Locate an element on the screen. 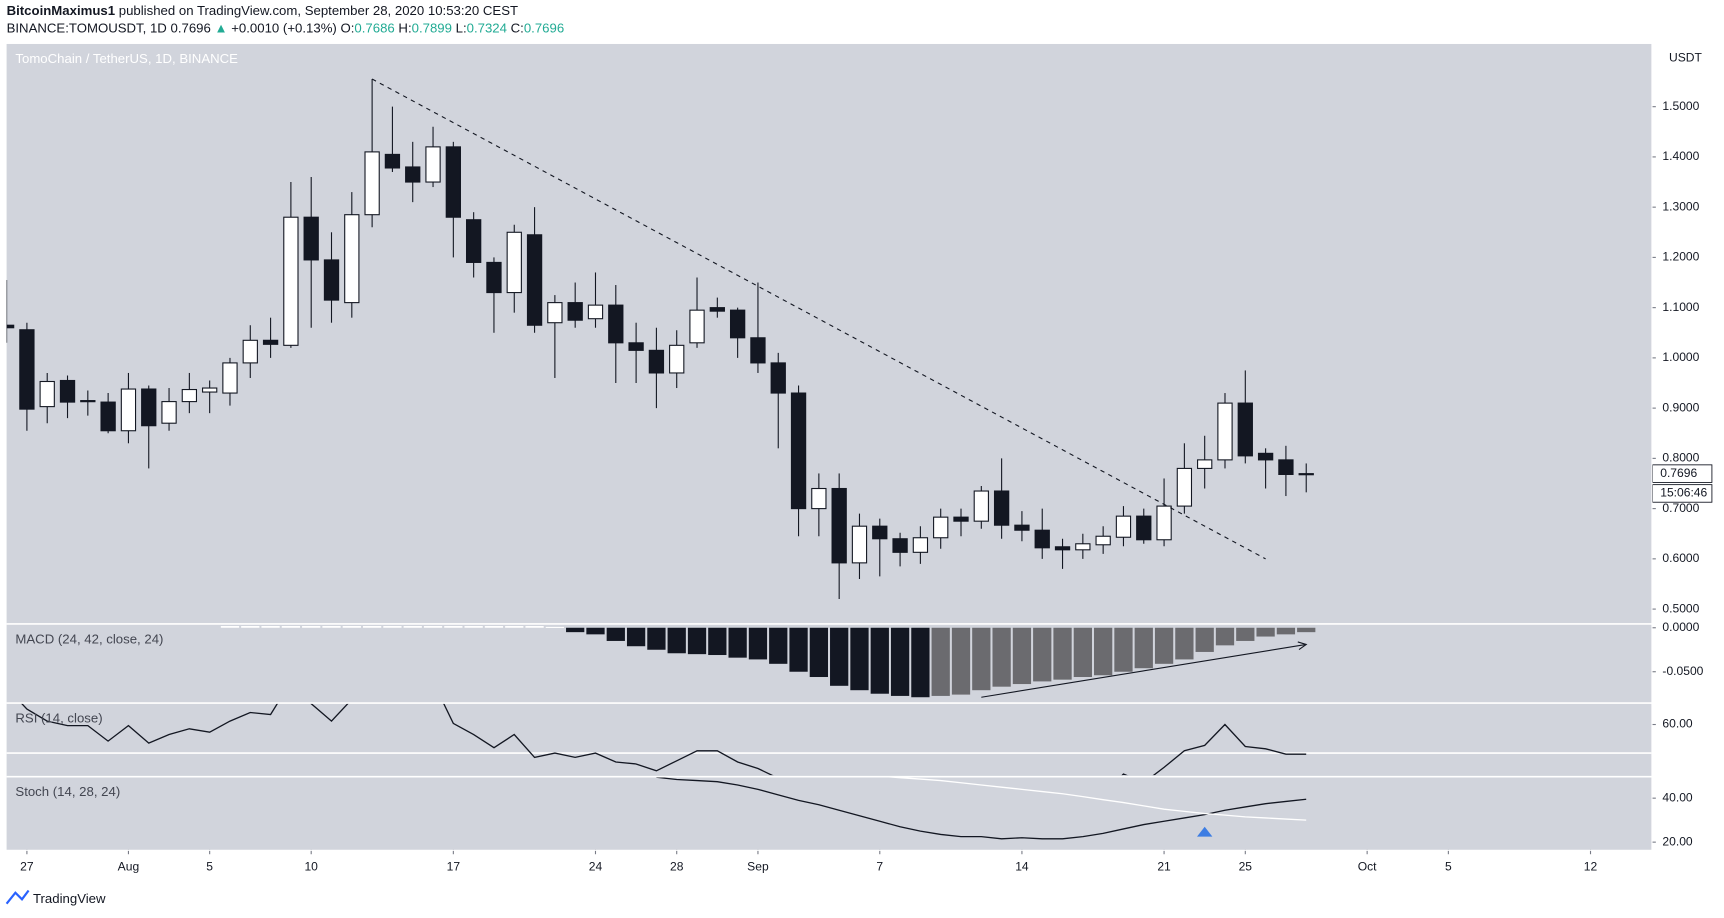  y-tick-label: 1.0000 is located at coordinates (1680, 357).